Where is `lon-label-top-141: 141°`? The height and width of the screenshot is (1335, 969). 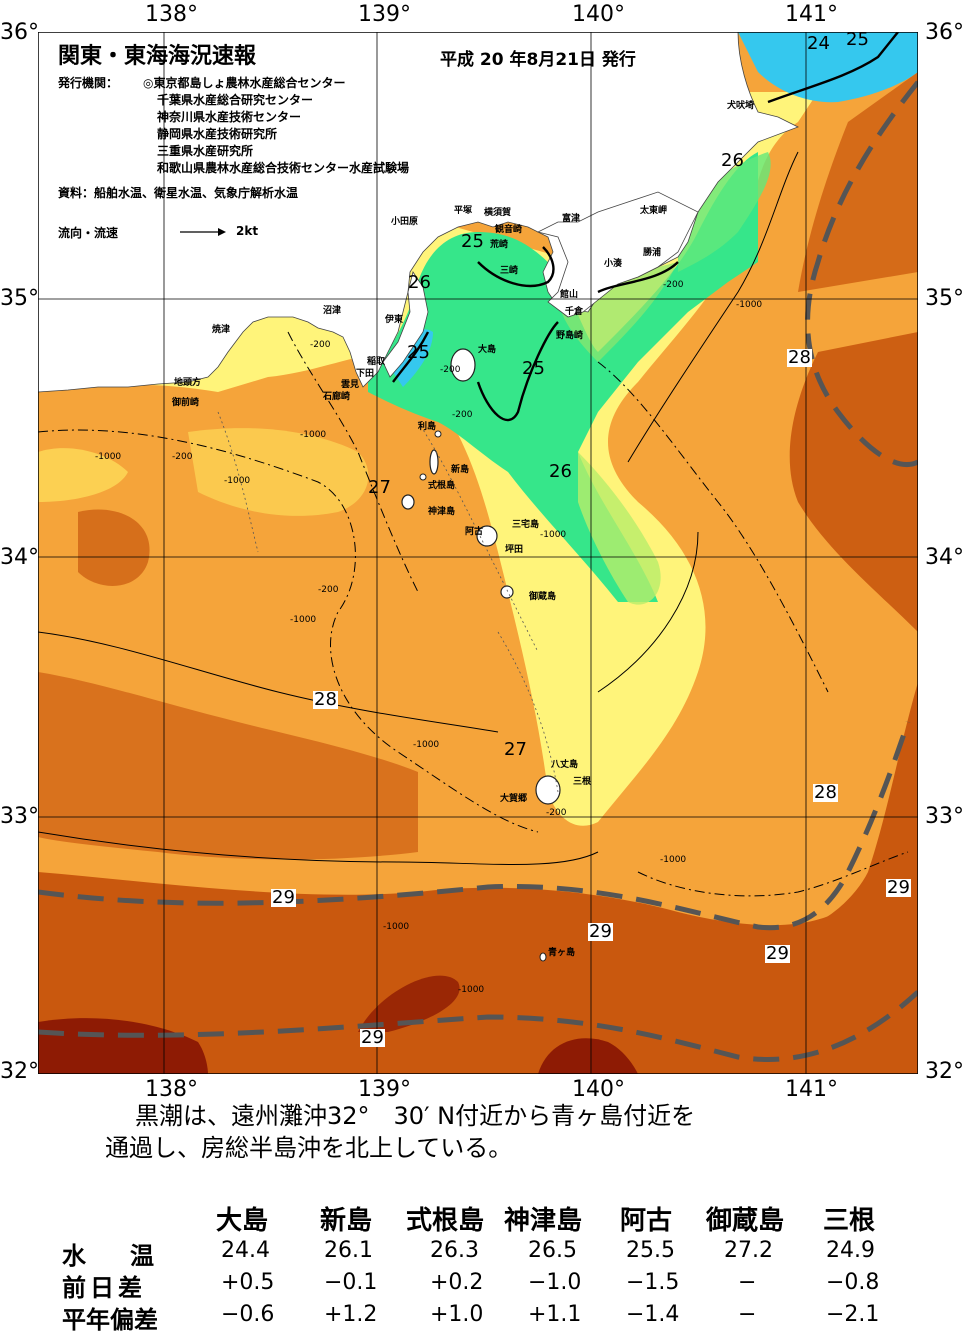 lon-label-top-141: 141° is located at coordinates (811, 14).